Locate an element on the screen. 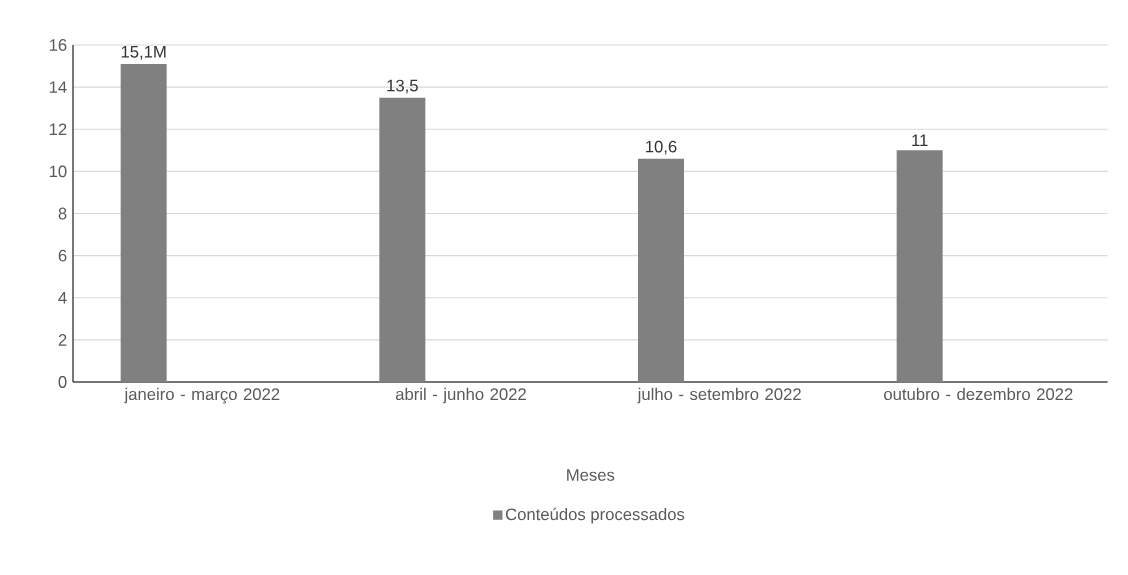 The width and height of the screenshot is (1128, 575). x-tick-label: outubro - dezembro 2022 is located at coordinates (978, 394).